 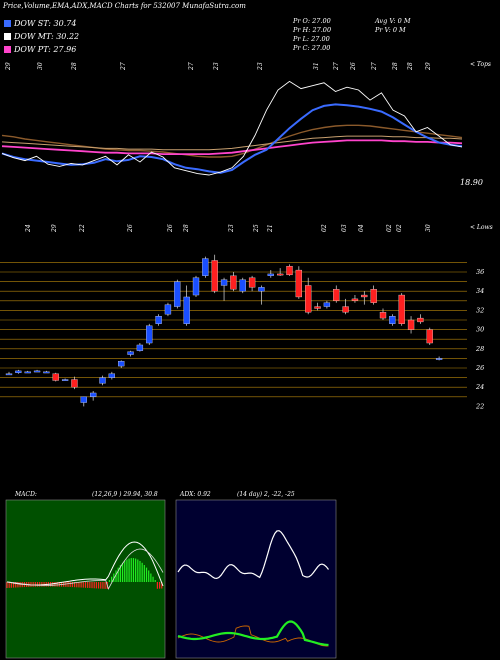 What do you see at coordinates (85, 569) in the screenshot?
I see `macd-signal-line` at bounding box center [85, 569].